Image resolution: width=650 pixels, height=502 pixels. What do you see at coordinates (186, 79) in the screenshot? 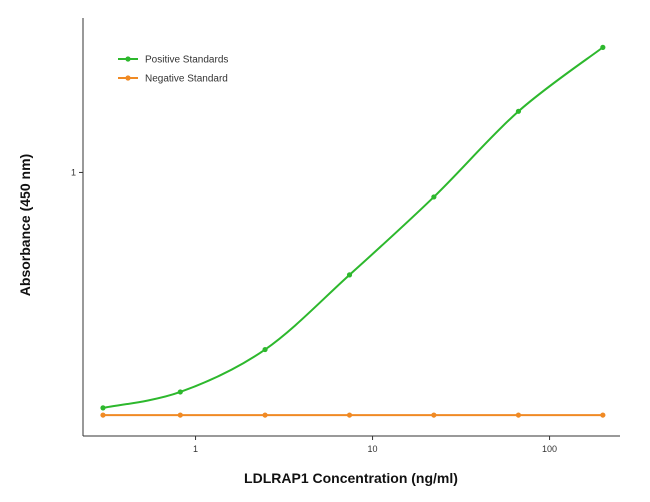
I see `legend-label: Negative Standard` at bounding box center [186, 79].